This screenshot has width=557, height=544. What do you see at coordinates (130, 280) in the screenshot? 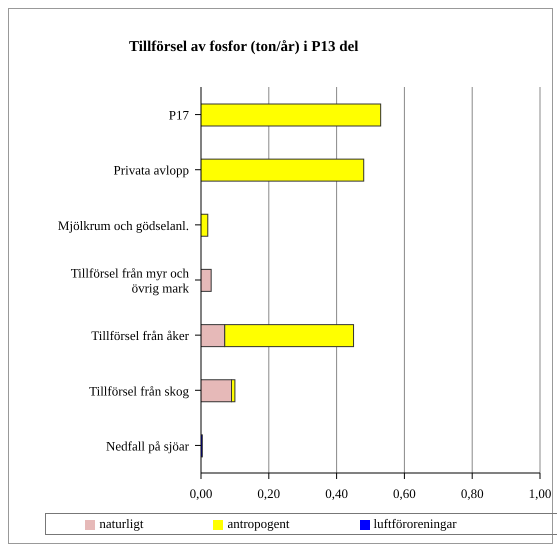
I see `y-tick-label: Tillförsel från myr och övrig mark` at bounding box center [130, 280].